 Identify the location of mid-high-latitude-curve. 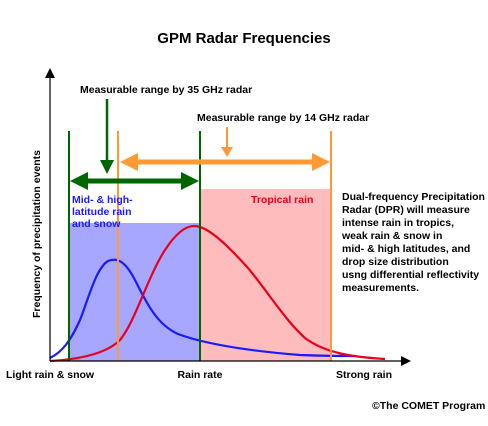
(202, 308).